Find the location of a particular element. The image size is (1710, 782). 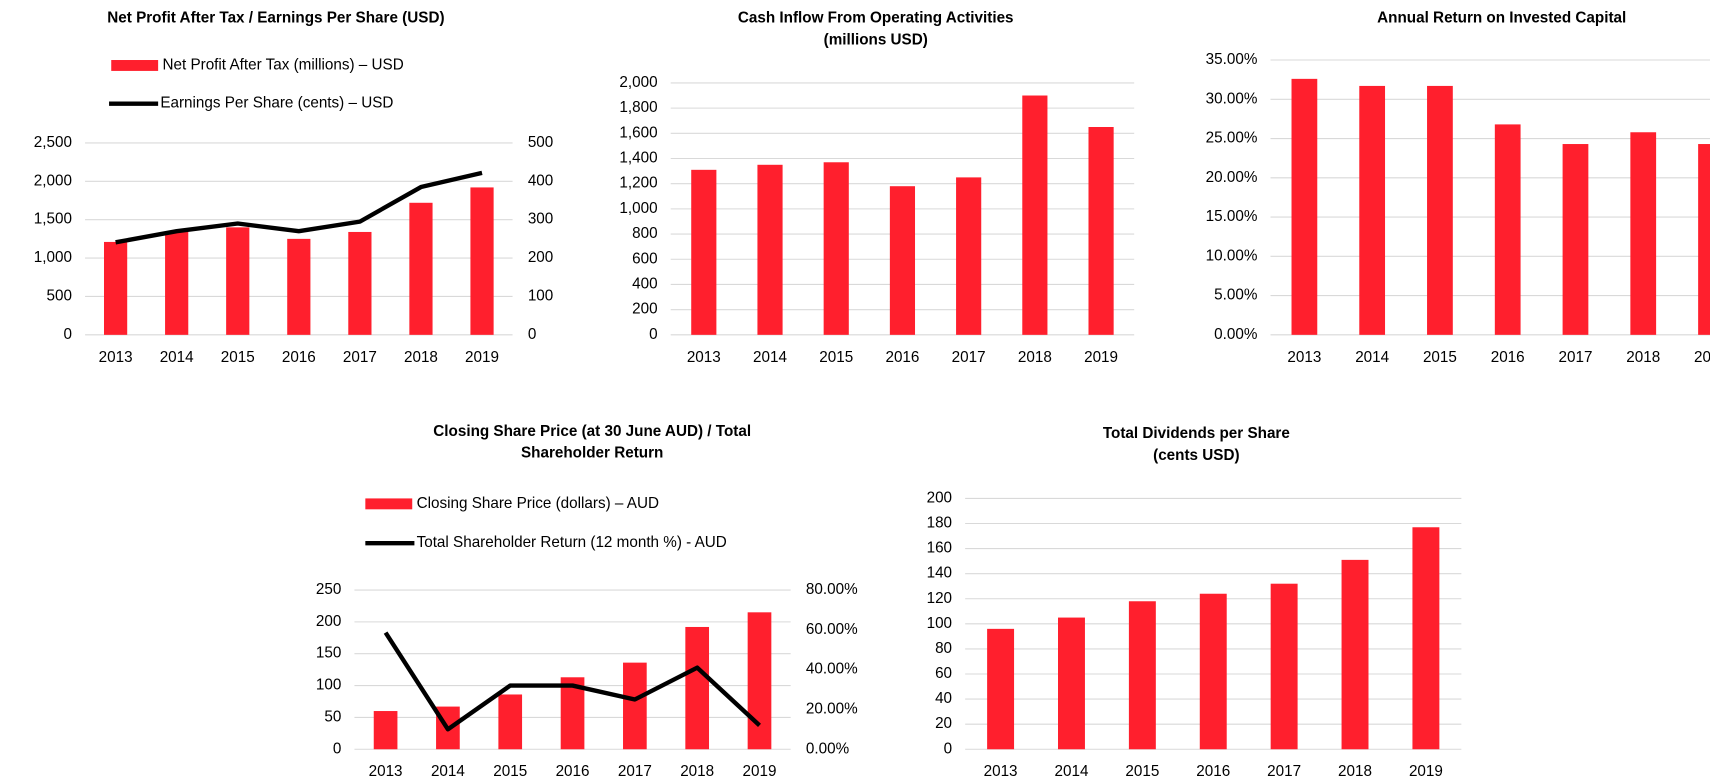

y2-tick-label: 200 is located at coordinates (540, 257).